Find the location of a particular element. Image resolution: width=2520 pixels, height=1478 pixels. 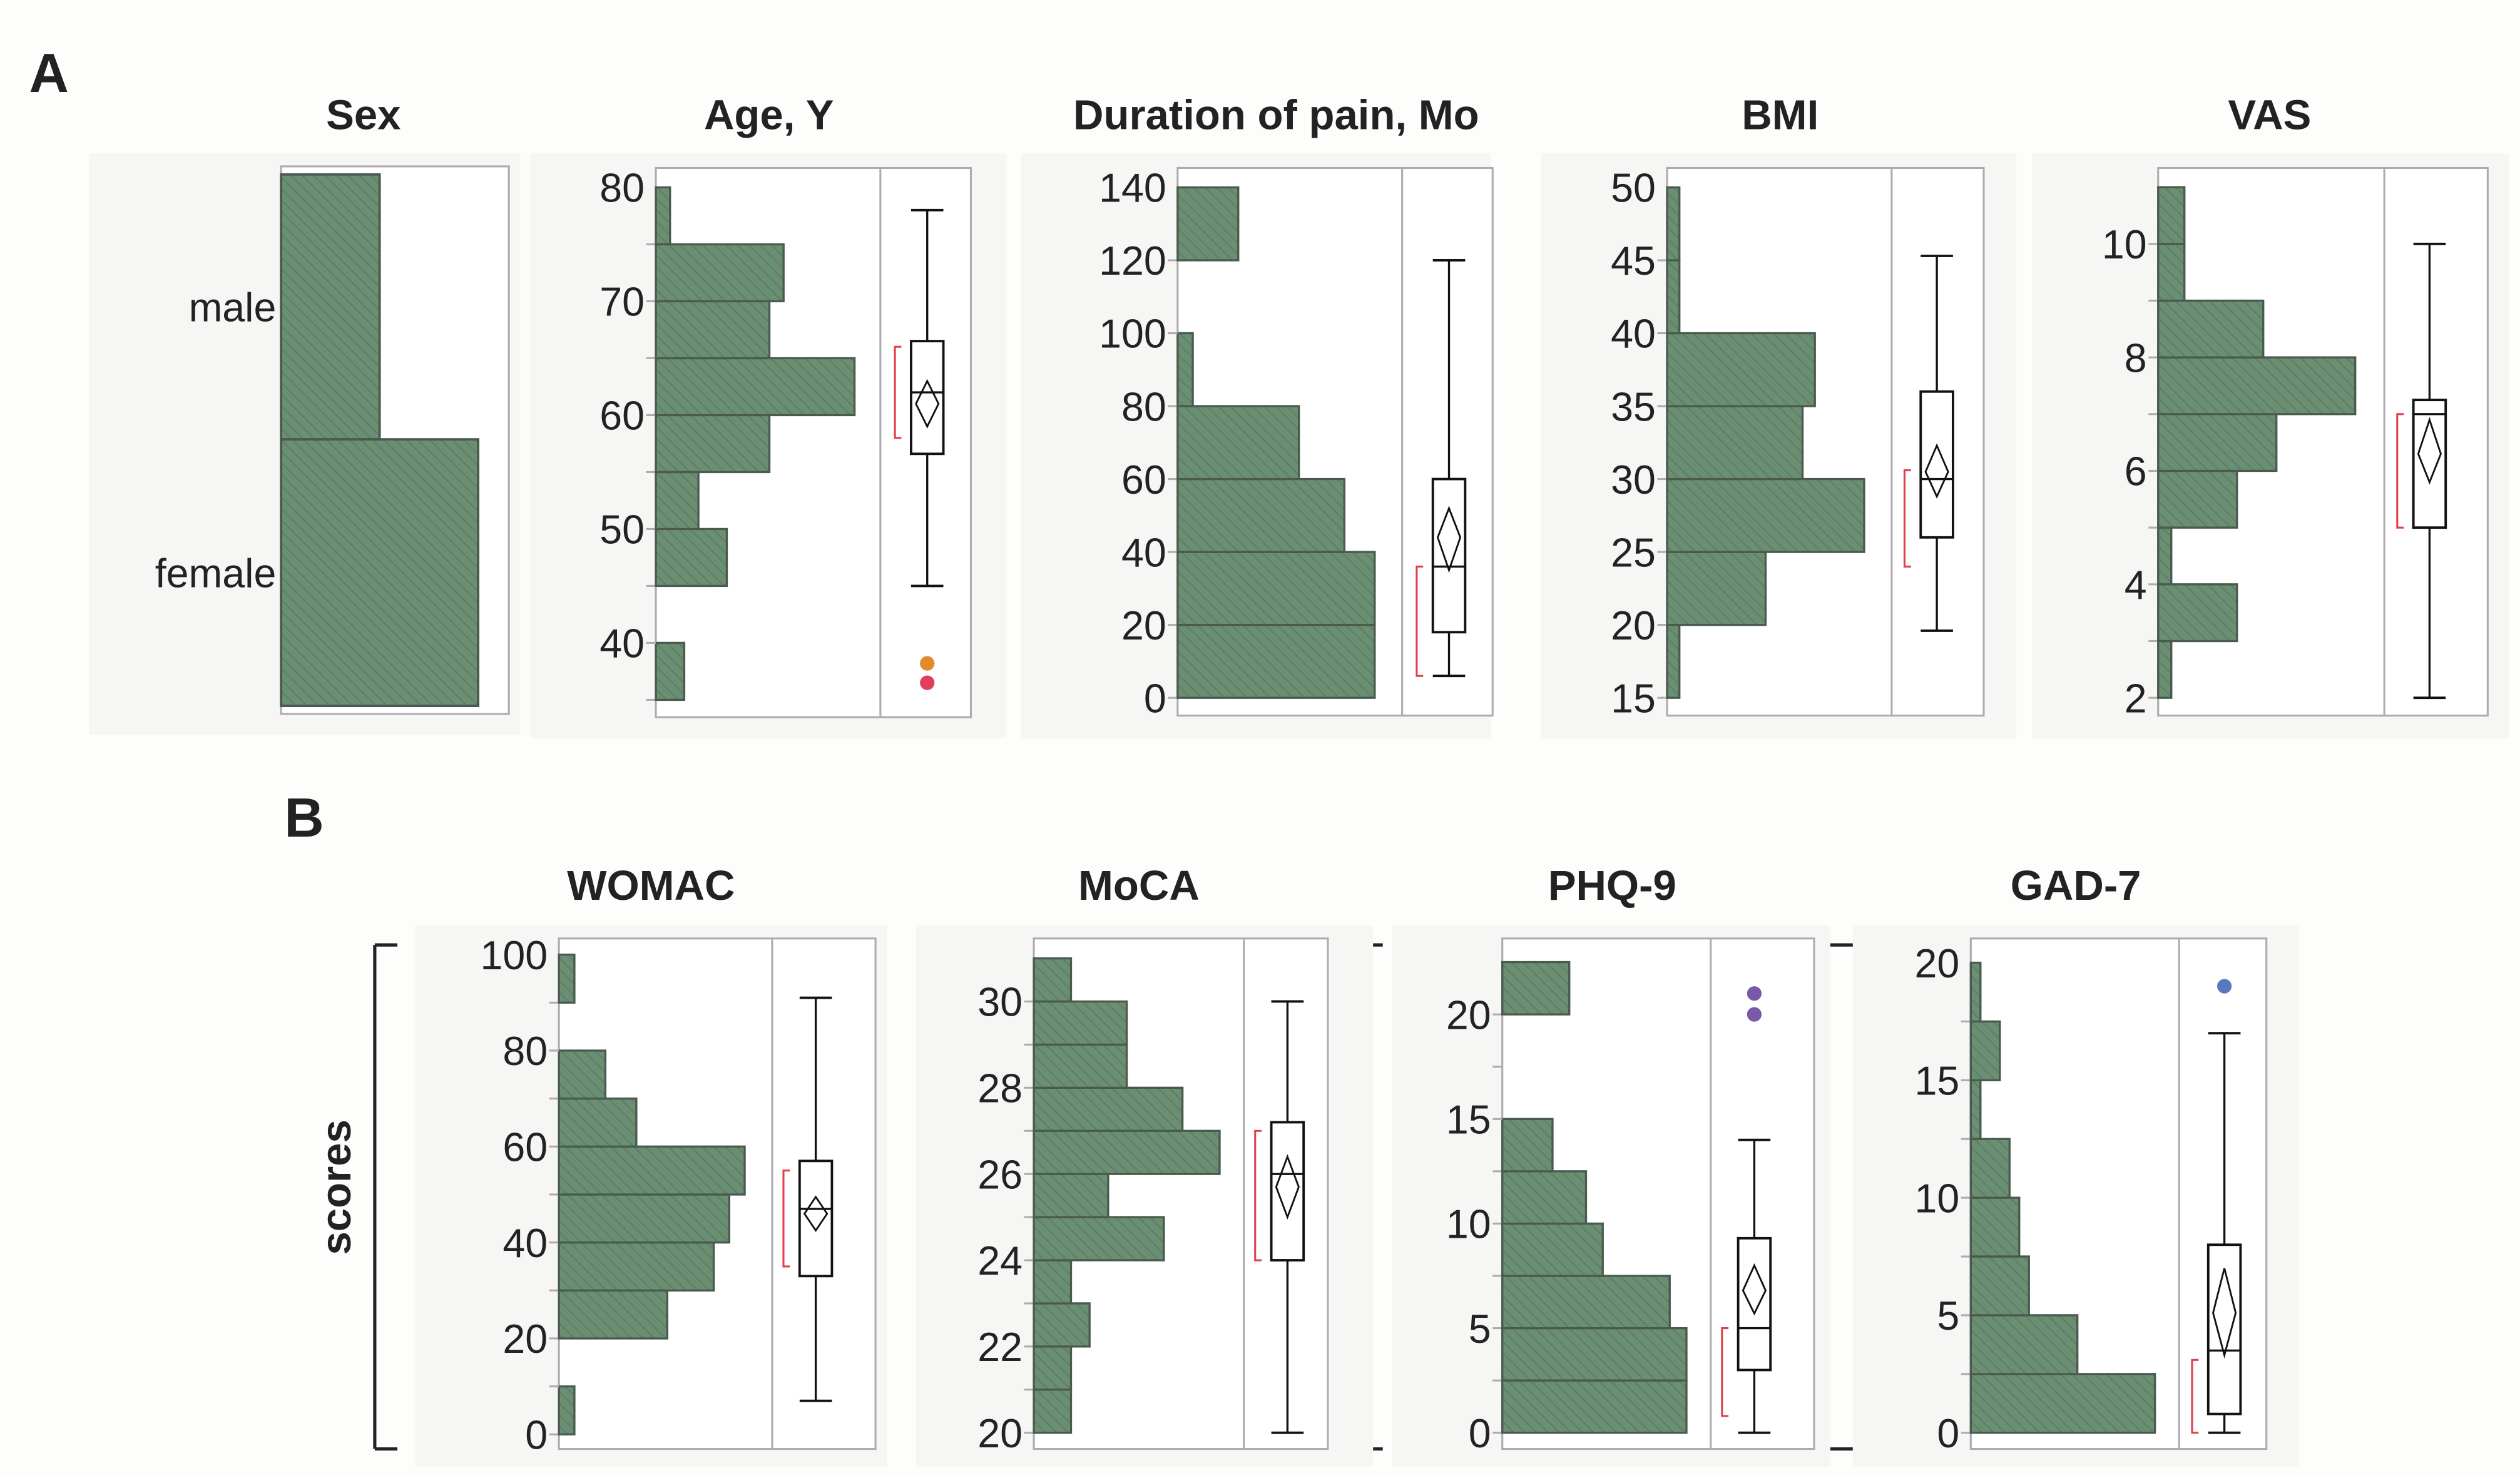

chart-title: WOMAC is located at coordinates (651, 885).